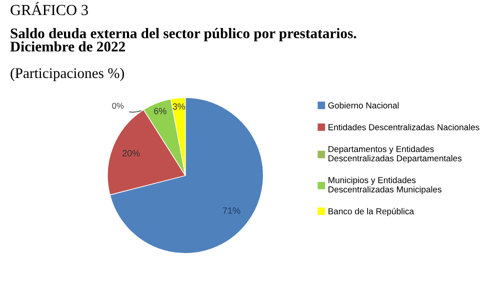 The image size is (501, 295). I want to click on legend-label: Gobierno Nacional, so click(363, 105).